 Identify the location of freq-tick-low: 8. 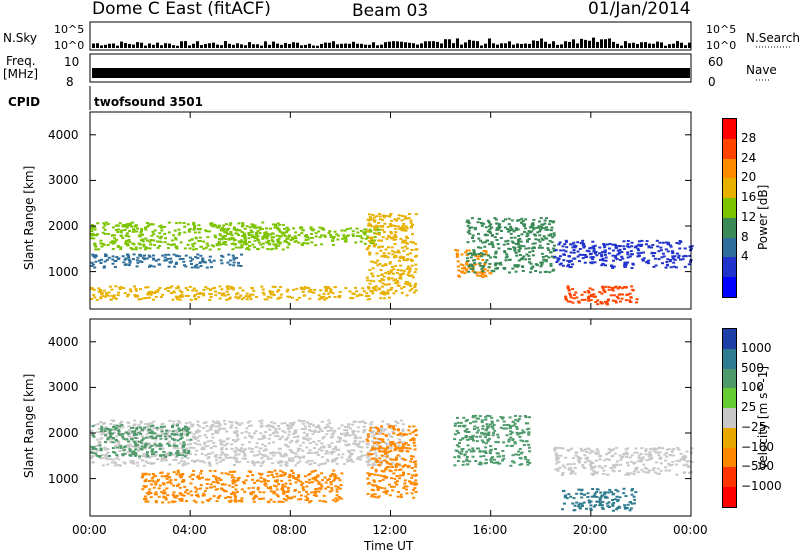
(70, 82).